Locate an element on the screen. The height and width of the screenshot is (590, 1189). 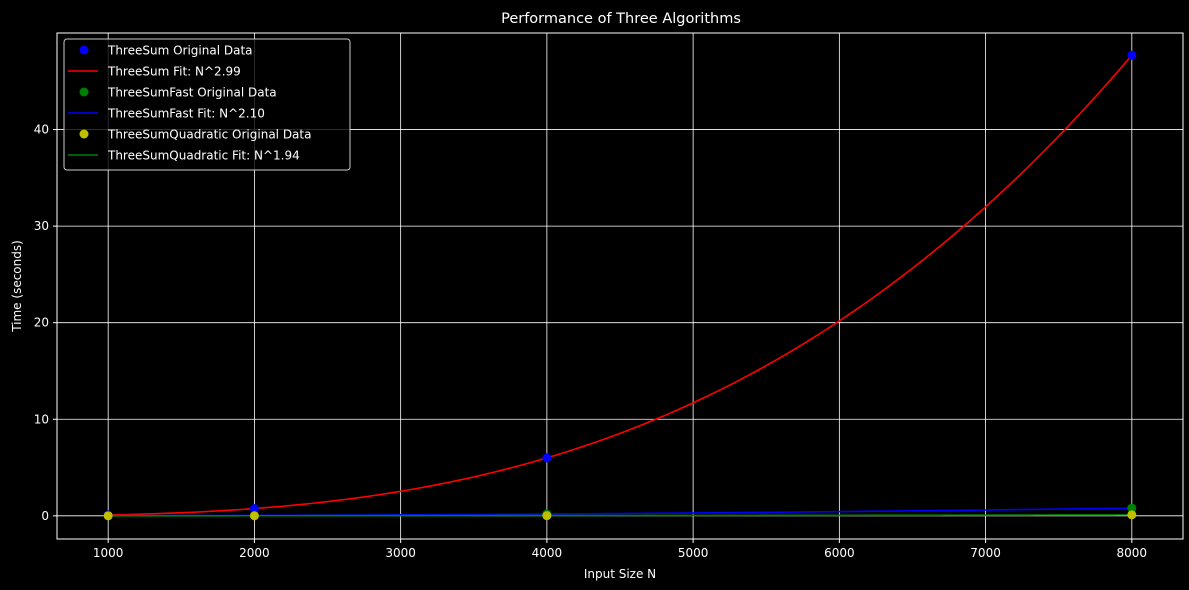
legend-label: ThreeSumFast Original Data is located at coordinates (192, 93).